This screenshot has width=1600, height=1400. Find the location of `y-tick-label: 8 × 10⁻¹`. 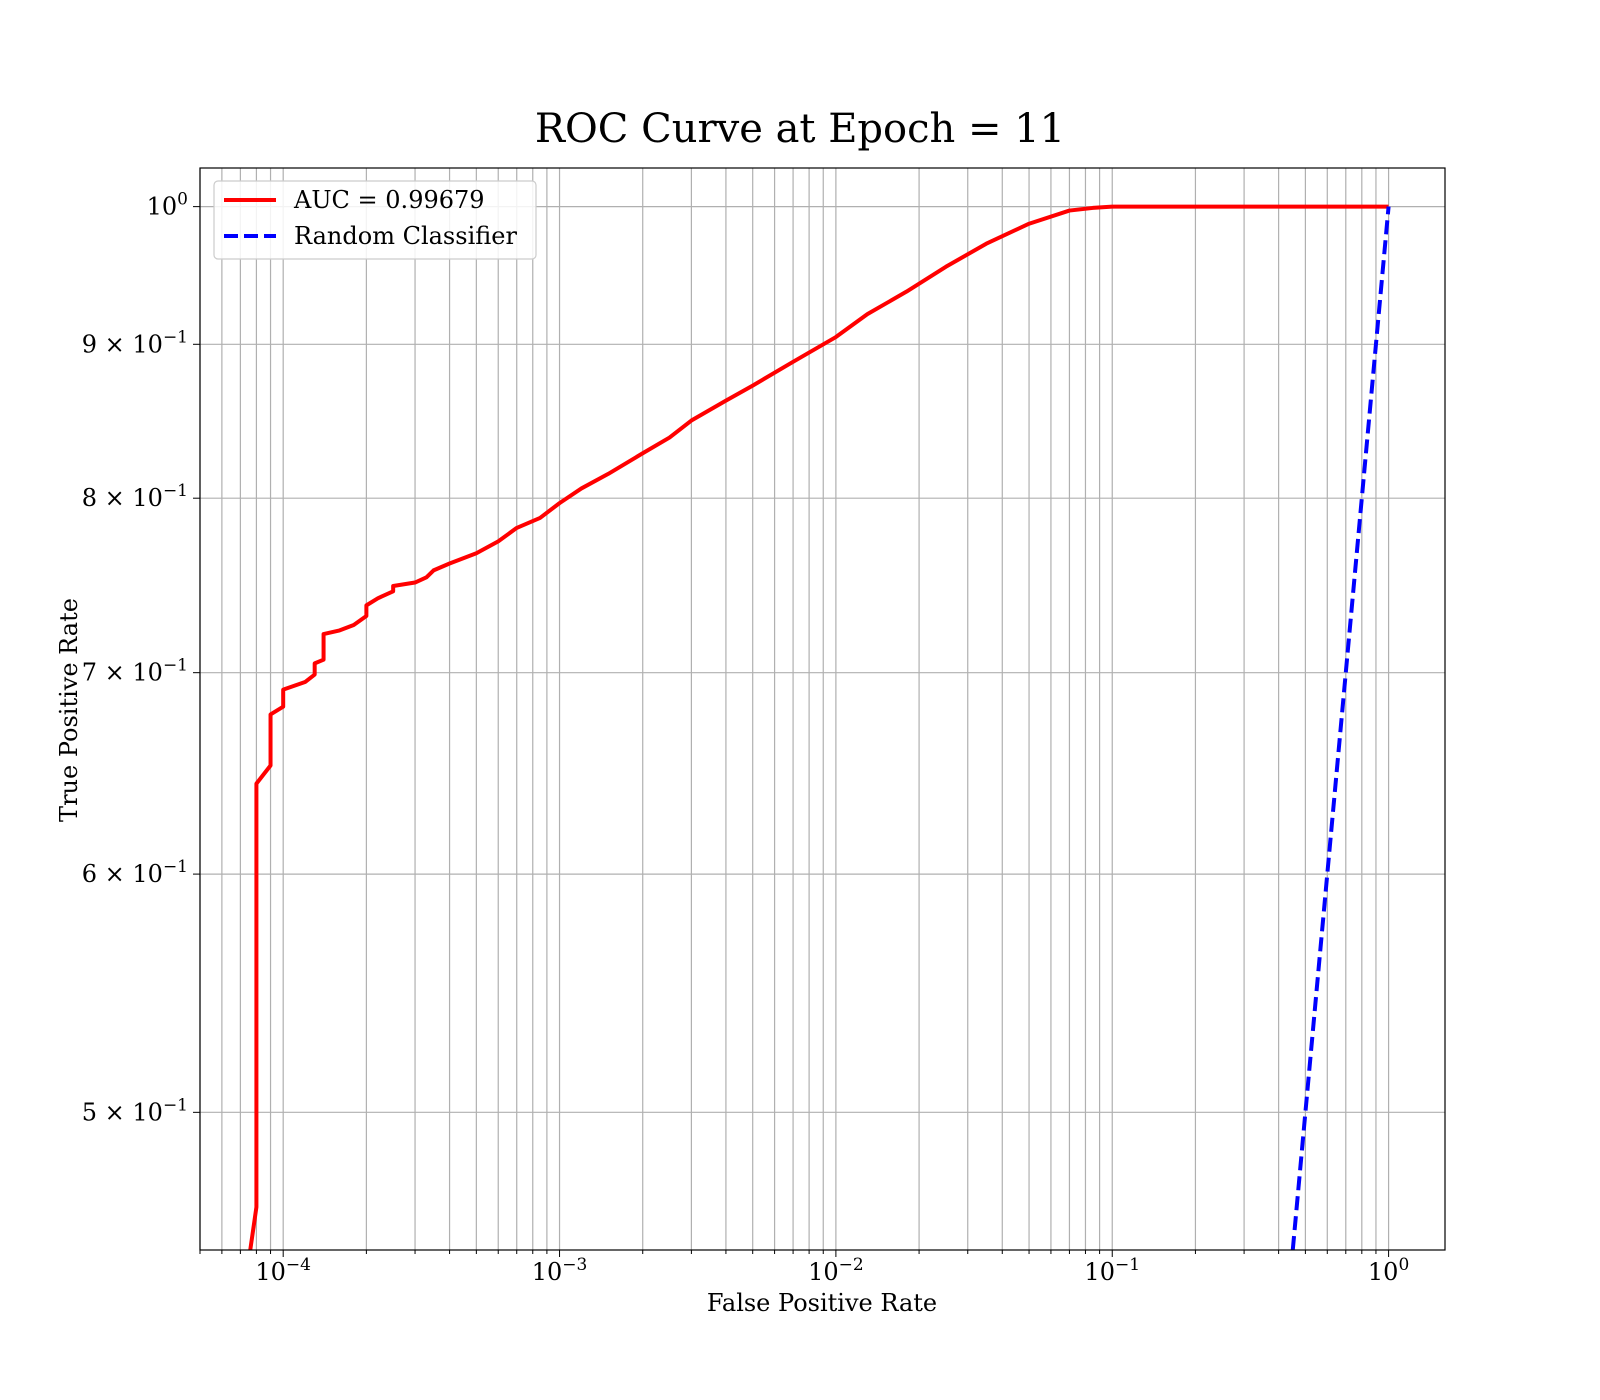

y-tick-label: 8 × 10⁻¹ is located at coordinates (135, 496).